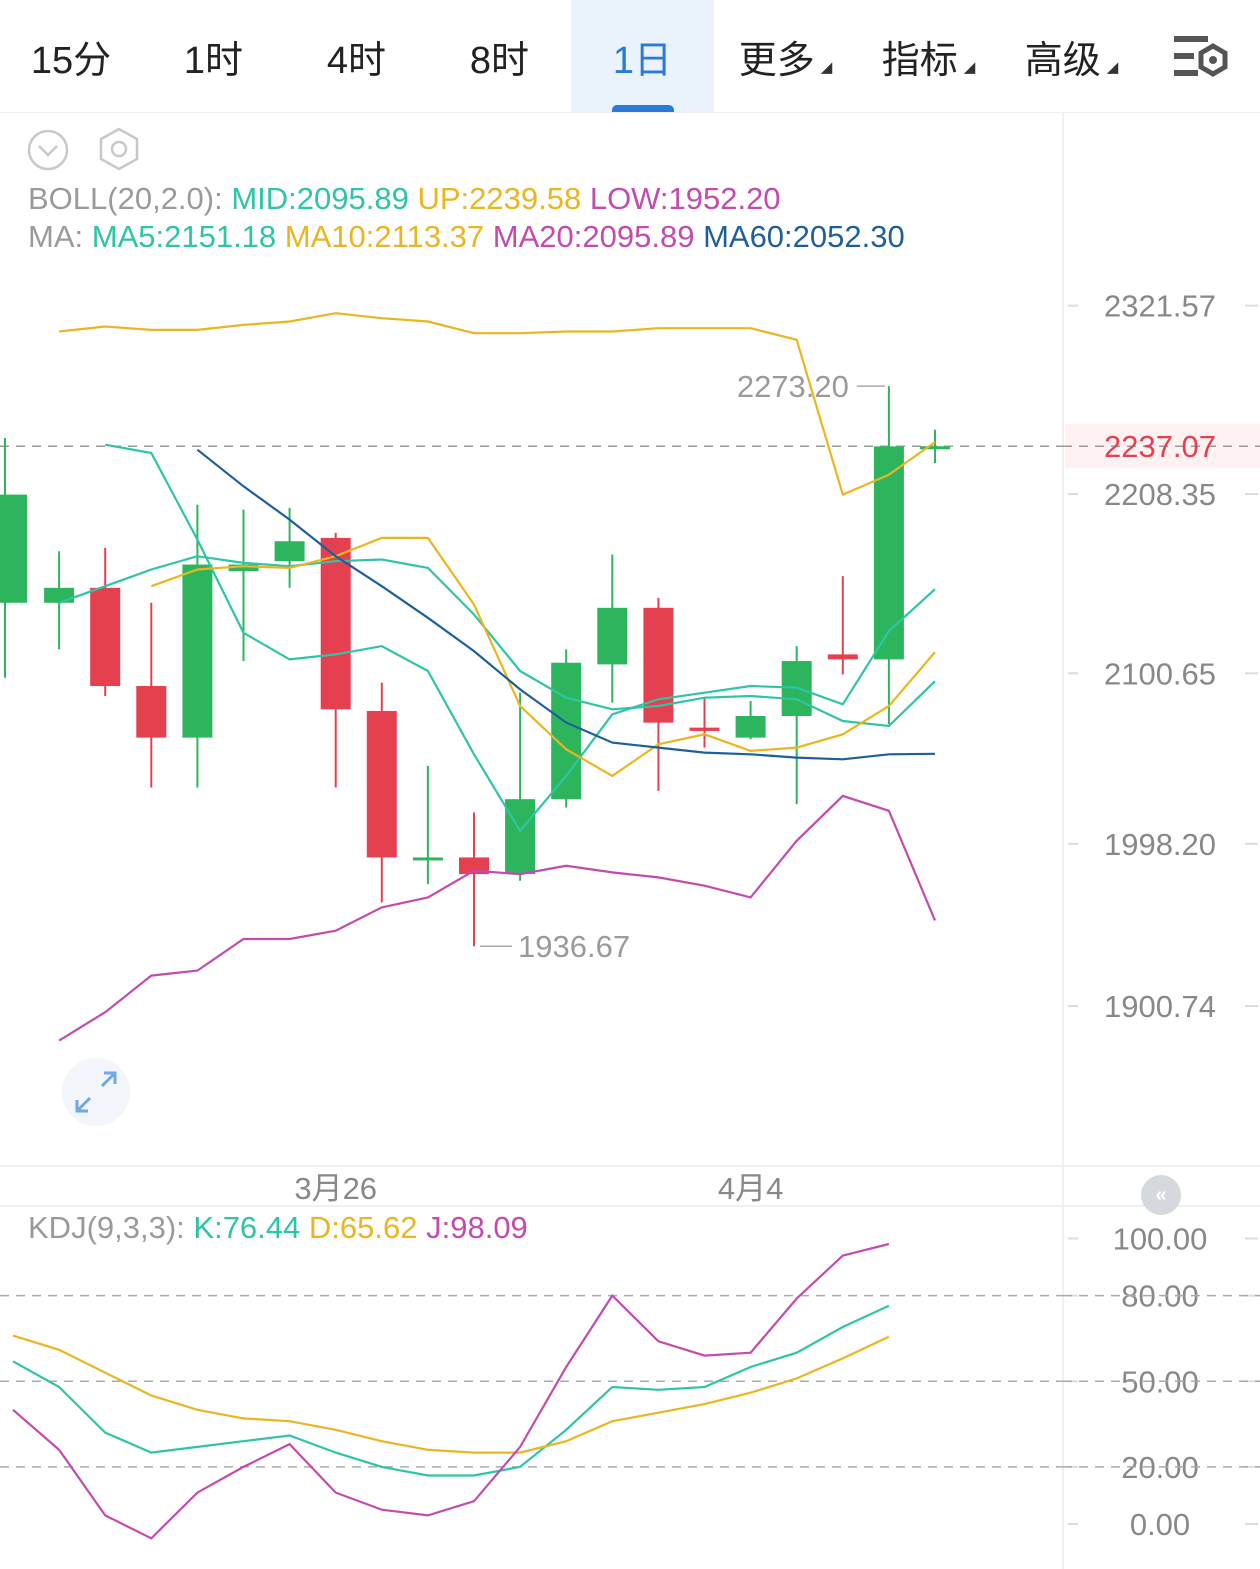 This screenshot has height=1569, width=1260. Describe the element at coordinates (247, 1227) in the screenshot. I see `kdj-k-value: K:76.44` at that location.